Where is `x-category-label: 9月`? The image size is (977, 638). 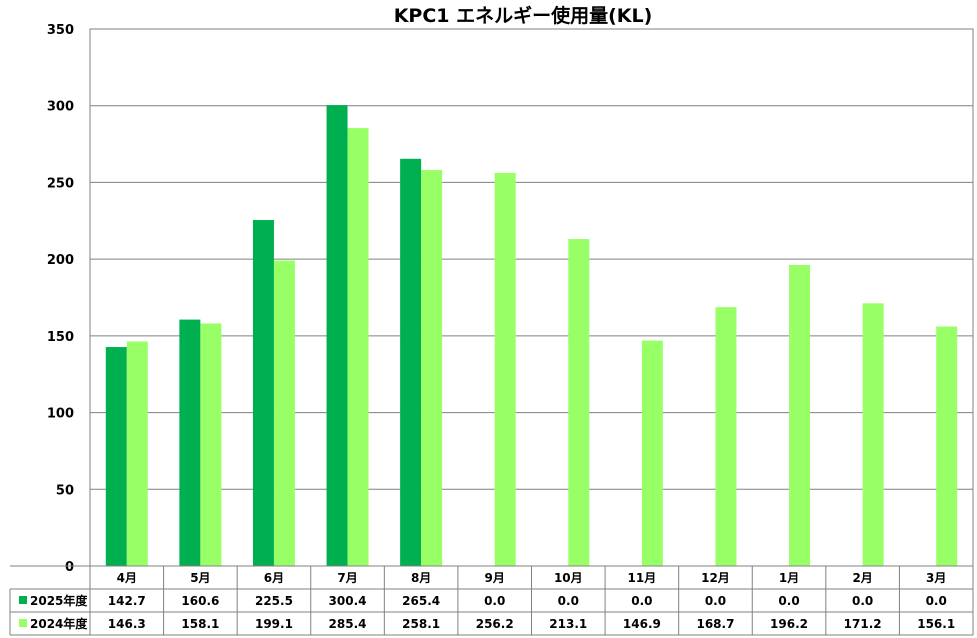
x-category-label: 9月 is located at coordinates (495, 578).